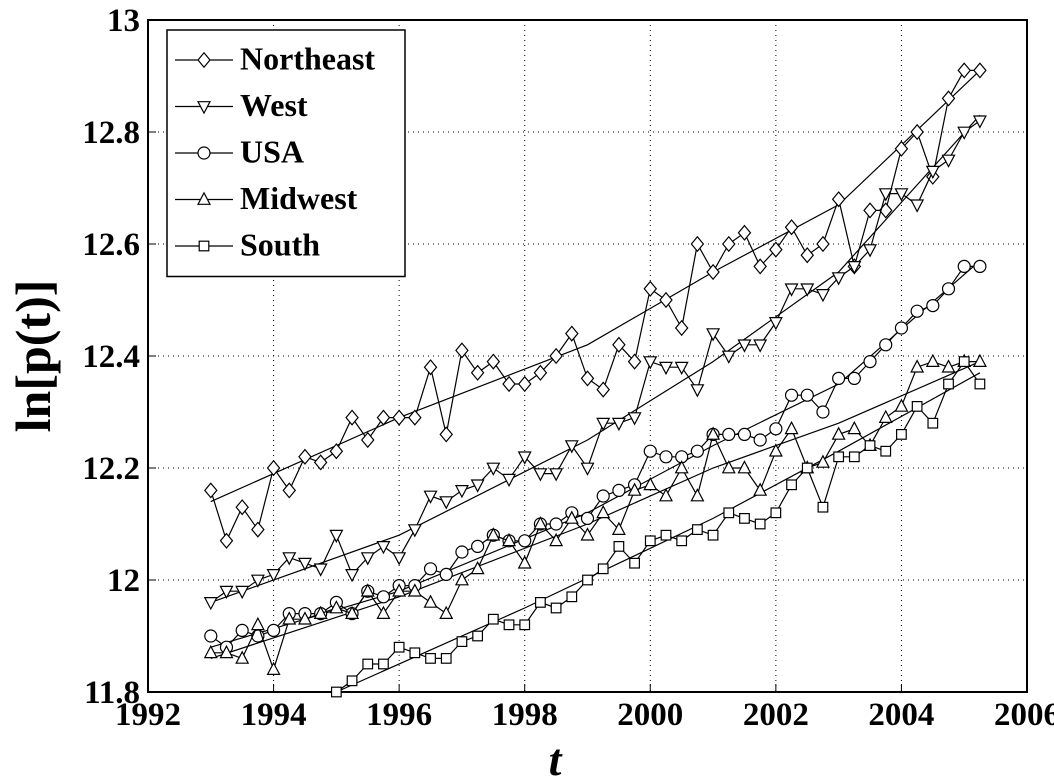 The width and height of the screenshot is (1054, 784). I want to click on legend-label: South, so click(280, 244).